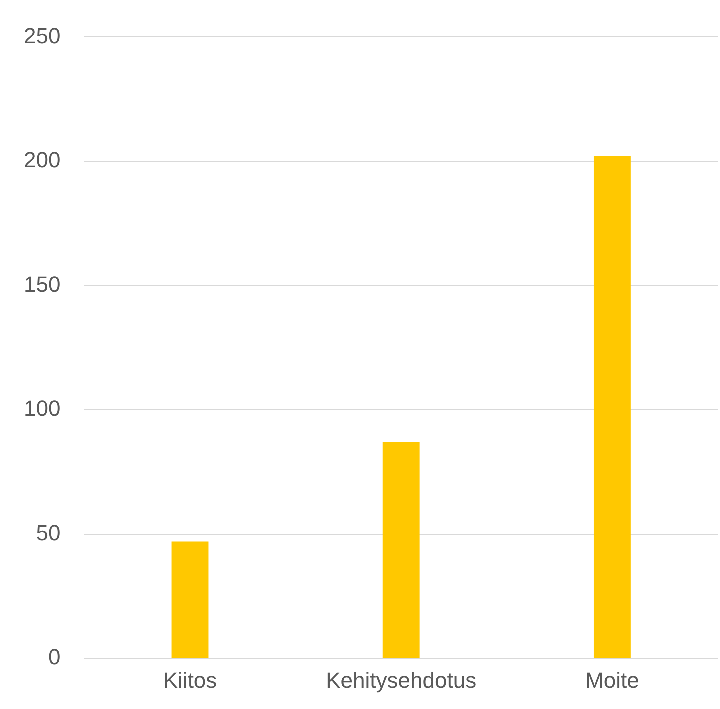  Describe the element at coordinates (613, 680) in the screenshot. I see `x-tick-label: Moite` at that location.